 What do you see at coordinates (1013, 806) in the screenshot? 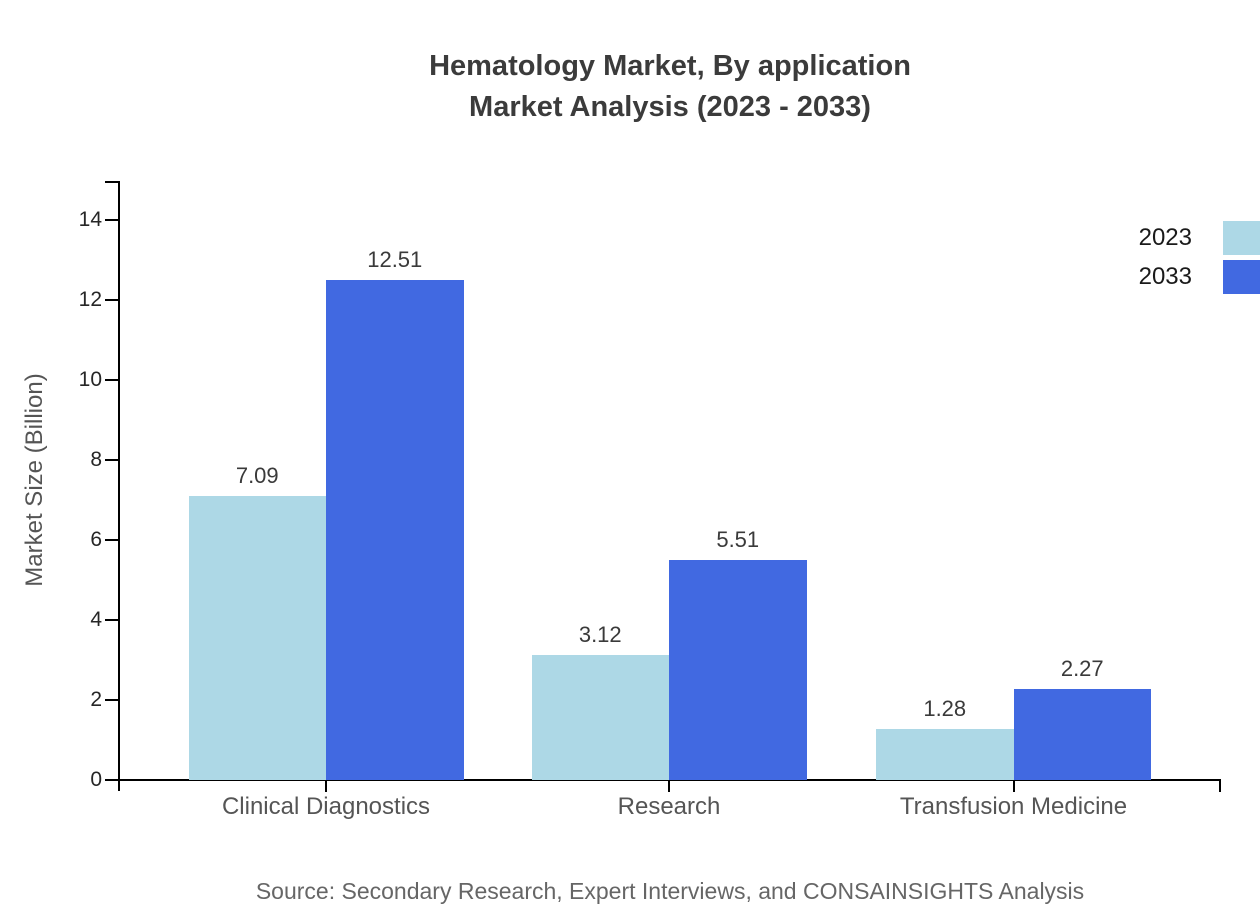
I see `category-label: Transfusion Medicine` at bounding box center [1013, 806].